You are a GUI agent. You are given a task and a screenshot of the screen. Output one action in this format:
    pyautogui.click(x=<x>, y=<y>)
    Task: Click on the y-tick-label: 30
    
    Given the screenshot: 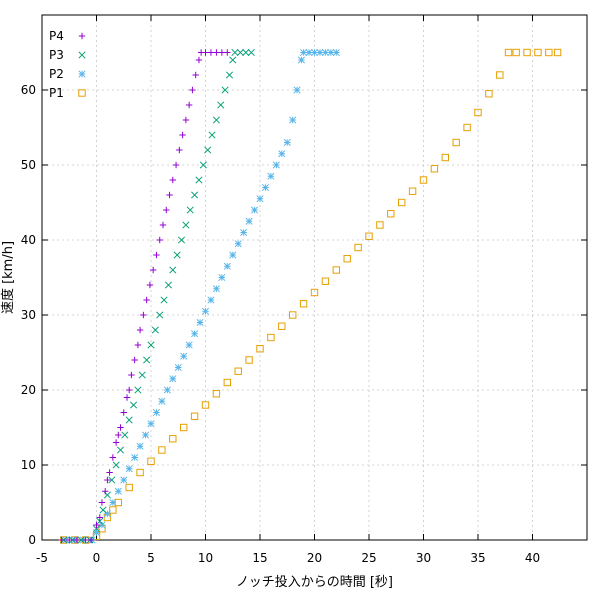 What is the action you would take?
    pyautogui.click(x=28, y=315)
    